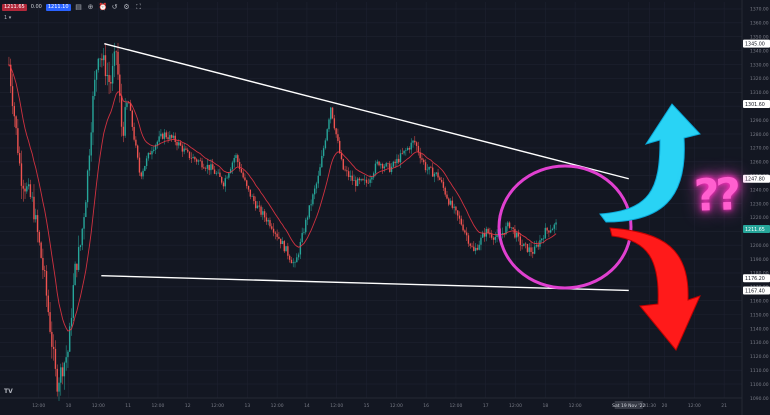  I want to click on replay-icon: ↺, so click(114, 7).